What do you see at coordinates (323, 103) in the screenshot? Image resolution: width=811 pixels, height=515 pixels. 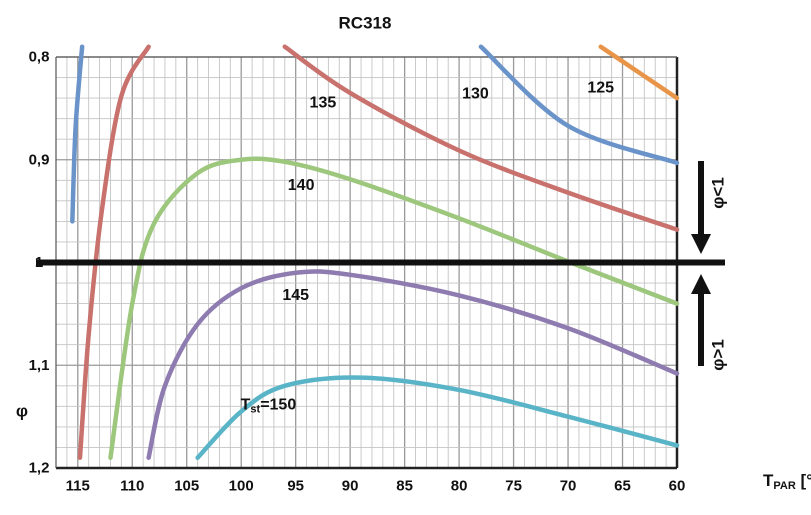 I see `series-label-135: 135` at bounding box center [323, 103].